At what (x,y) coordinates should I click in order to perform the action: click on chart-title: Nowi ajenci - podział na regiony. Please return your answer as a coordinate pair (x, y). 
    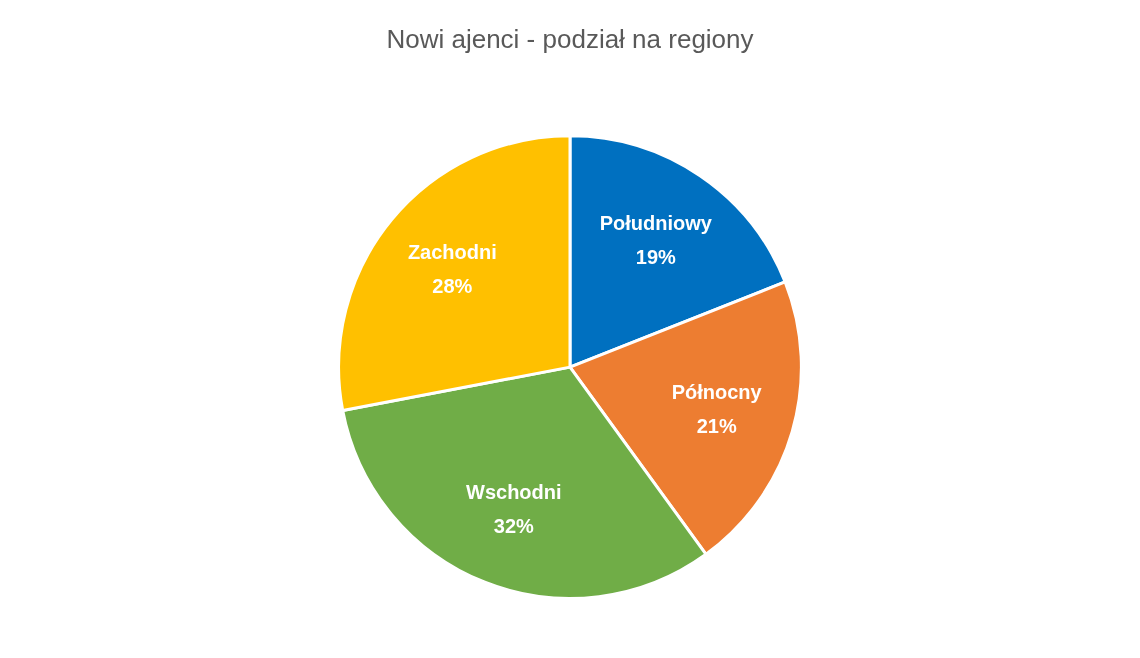
    Looking at the image, I should click on (570, 38).